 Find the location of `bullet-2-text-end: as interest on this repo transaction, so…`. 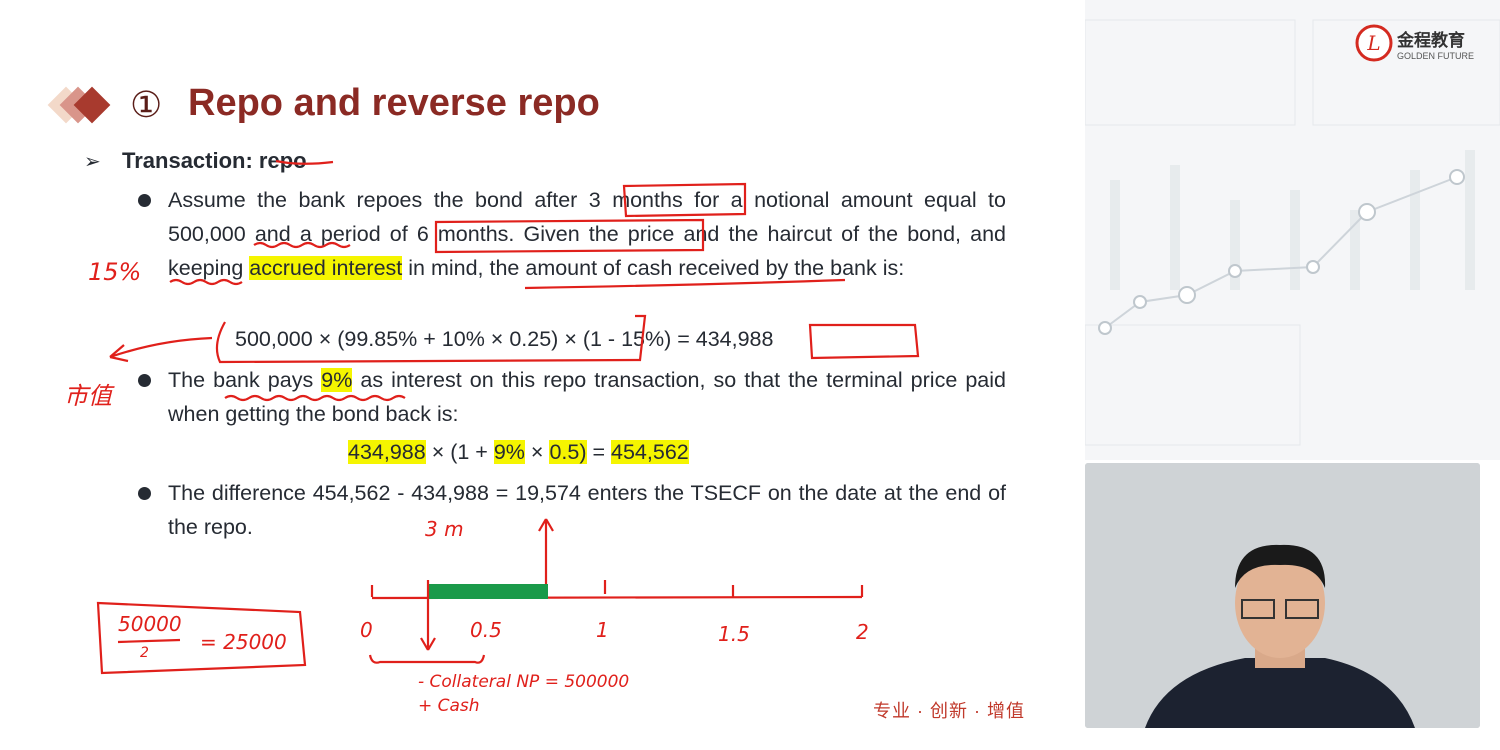

bullet-2-text-end: as interest on this repo transaction, so… is located at coordinates (587, 397).